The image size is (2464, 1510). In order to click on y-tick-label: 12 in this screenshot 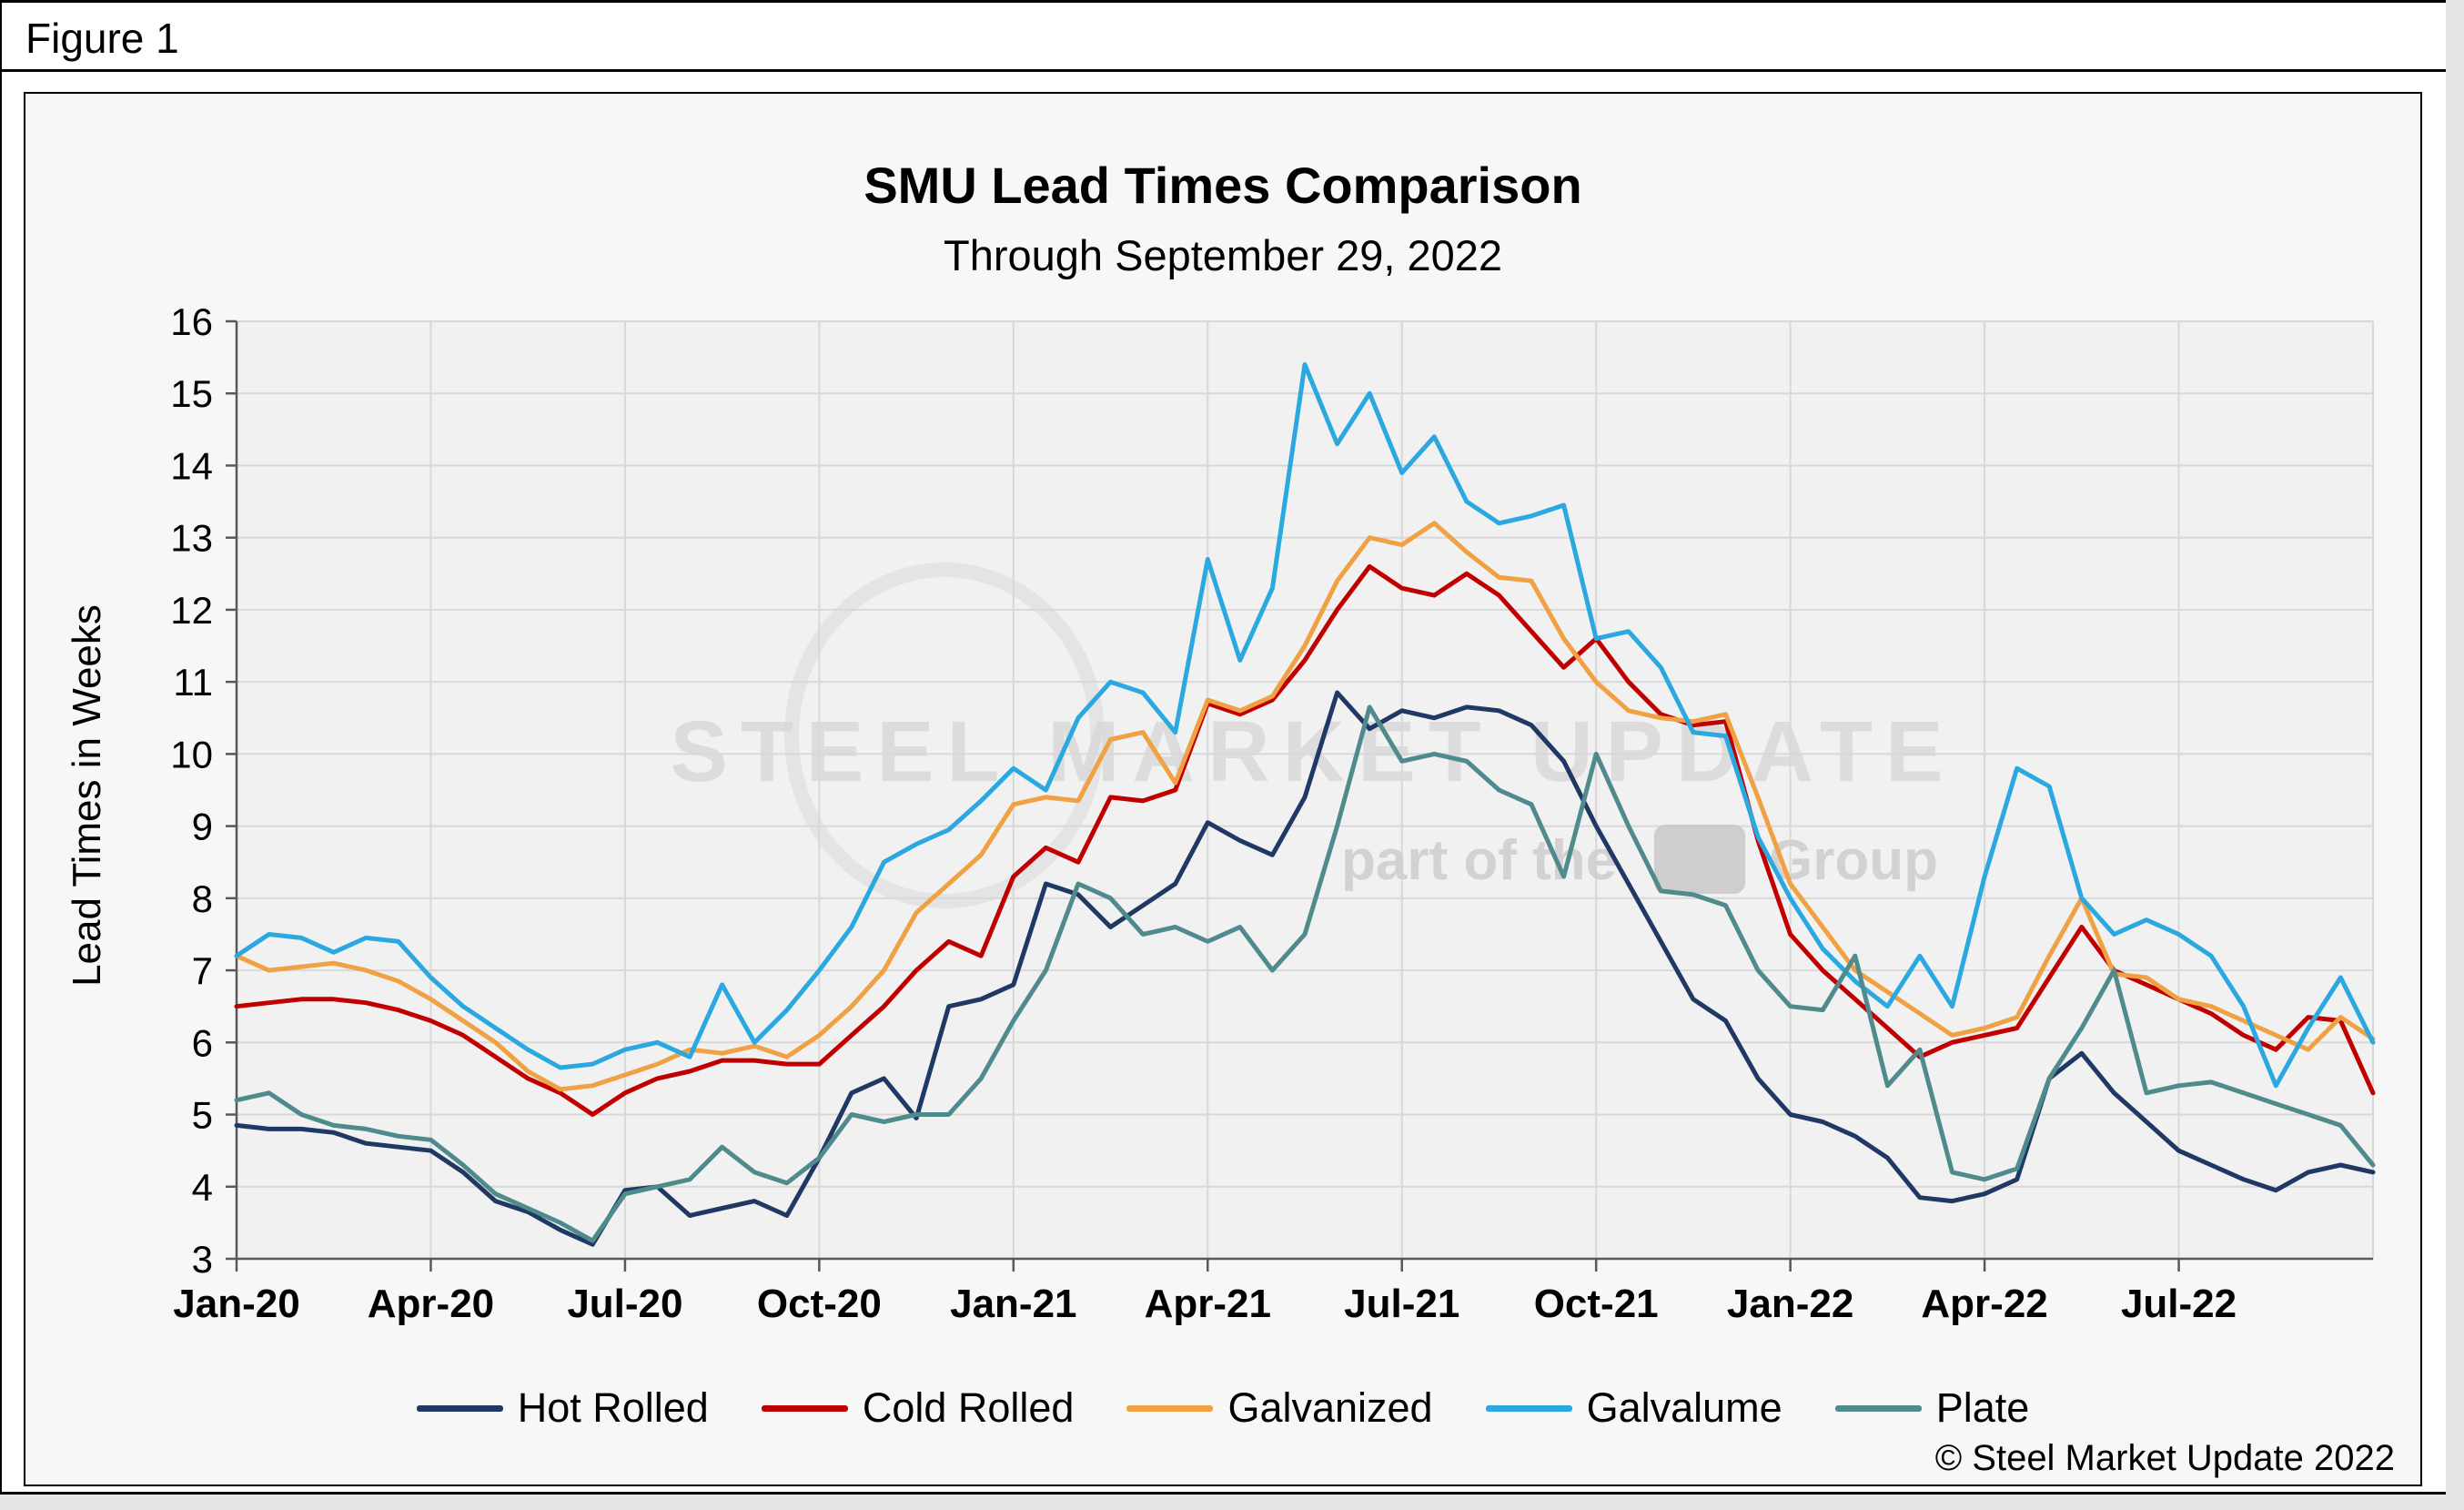, I will do `click(191, 610)`.